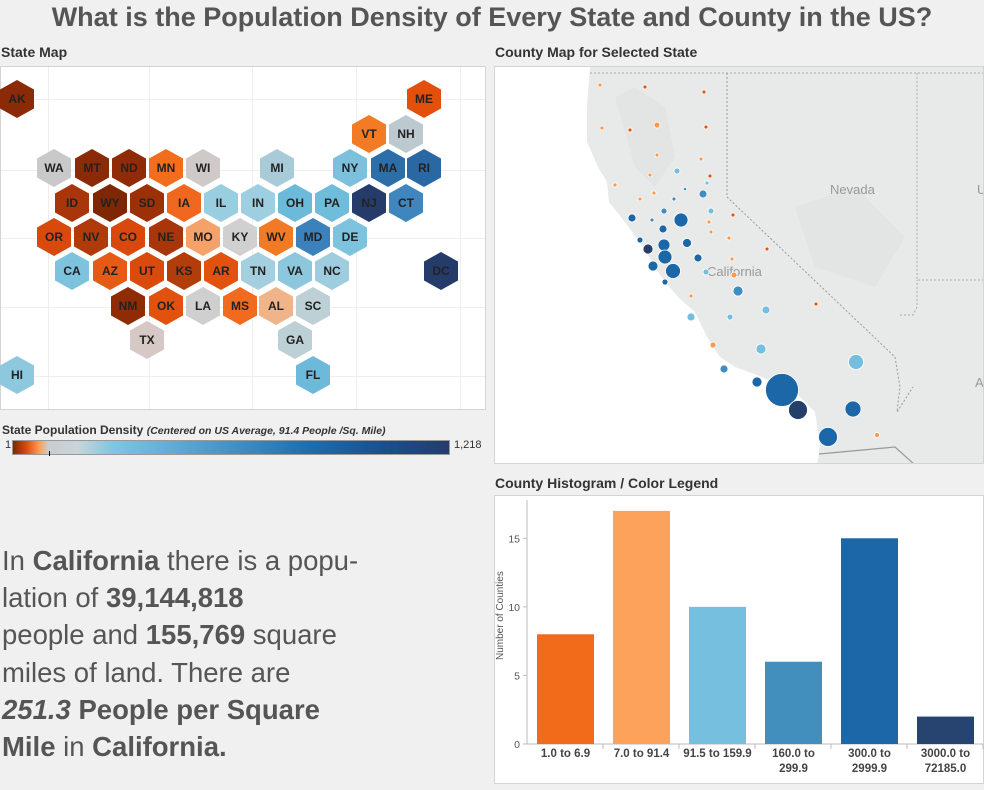 This screenshot has width=984, height=790. What do you see at coordinates (221, 203) in the screenshot?
I see `state-hex-il: IL` at bounding box center [221, 203].